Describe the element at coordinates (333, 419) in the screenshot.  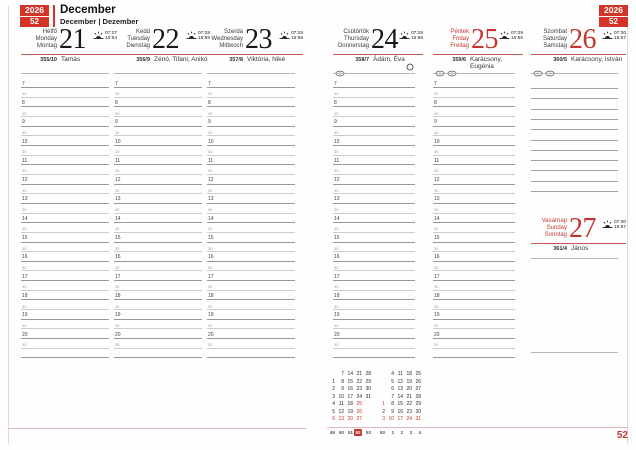
I see `mini-cal-date: 6` at that location.